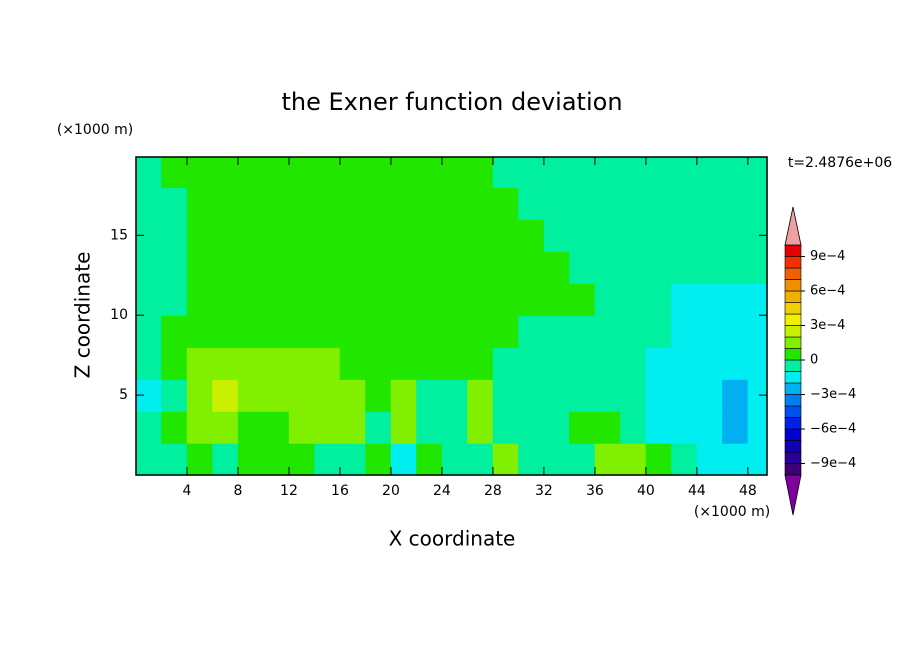 This screenshot has height=654, width=904. I want to click on colorbar-tick-label: −9e−4, so click(833, 463).